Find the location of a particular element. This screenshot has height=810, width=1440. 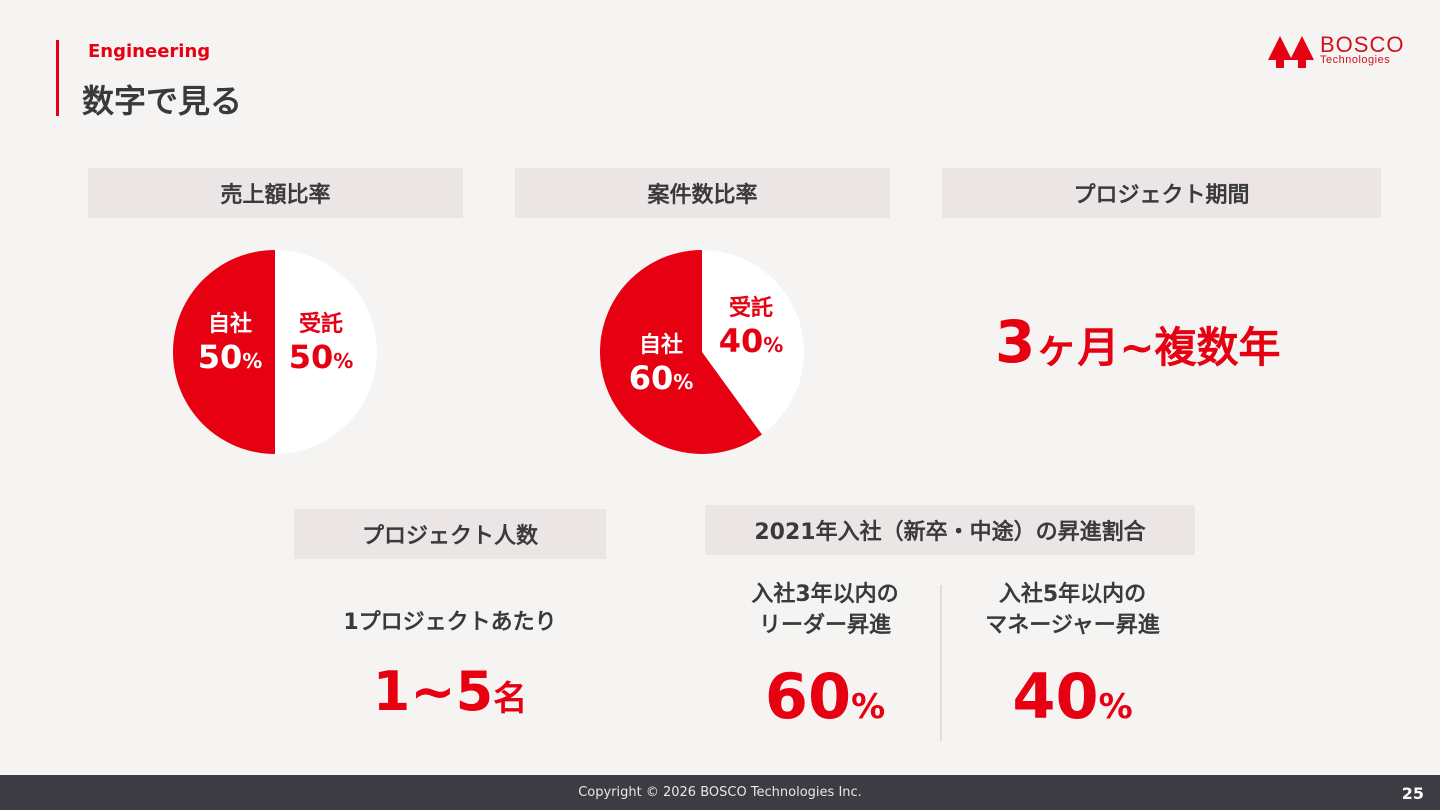

members-sub: 1プロジェクトあたり is located at coordinates (450, 622).